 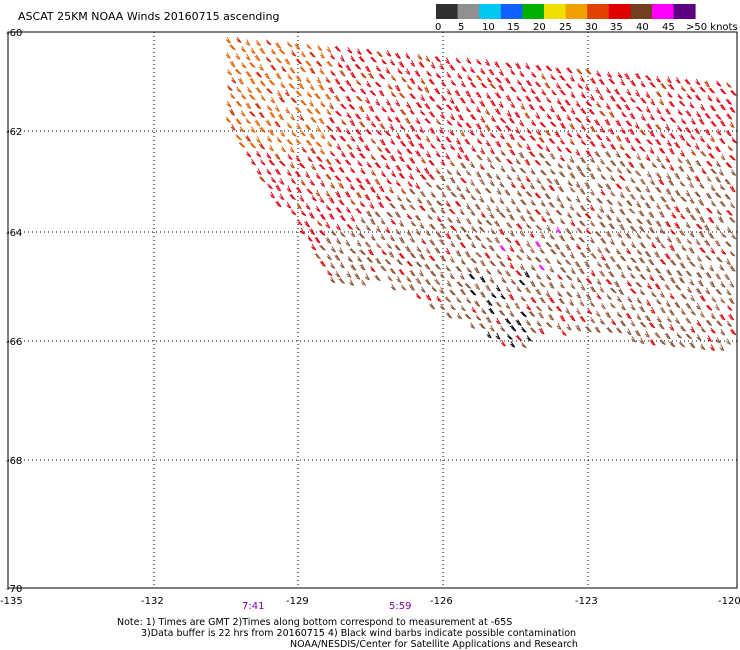 I want to click on legend-swatch, so click(x=619, y=11).